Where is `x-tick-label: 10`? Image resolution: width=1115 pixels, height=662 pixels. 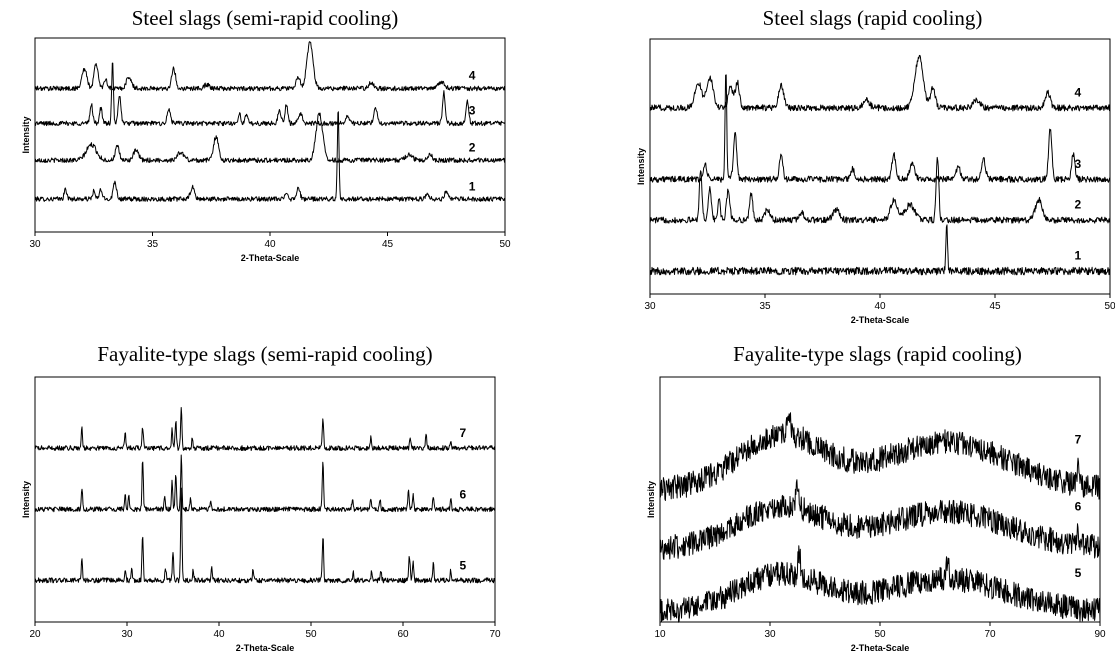
x-tick-label: 10 is located at coordinates (660, 634).